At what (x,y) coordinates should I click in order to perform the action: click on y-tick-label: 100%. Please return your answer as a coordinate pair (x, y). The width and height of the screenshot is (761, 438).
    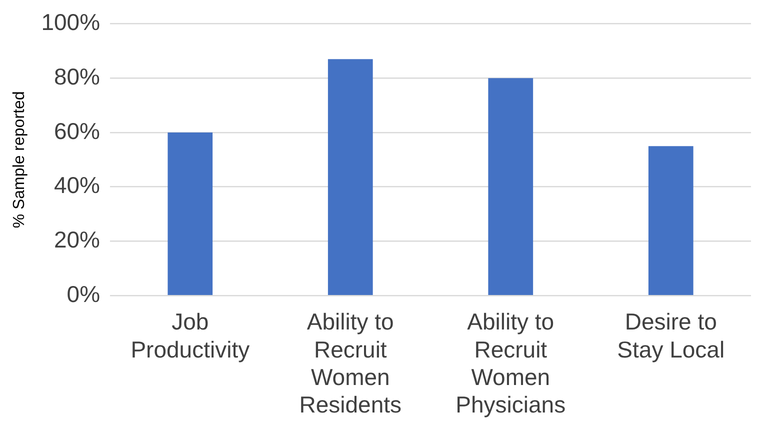
    Looking at the image, I should click on (70, 22).